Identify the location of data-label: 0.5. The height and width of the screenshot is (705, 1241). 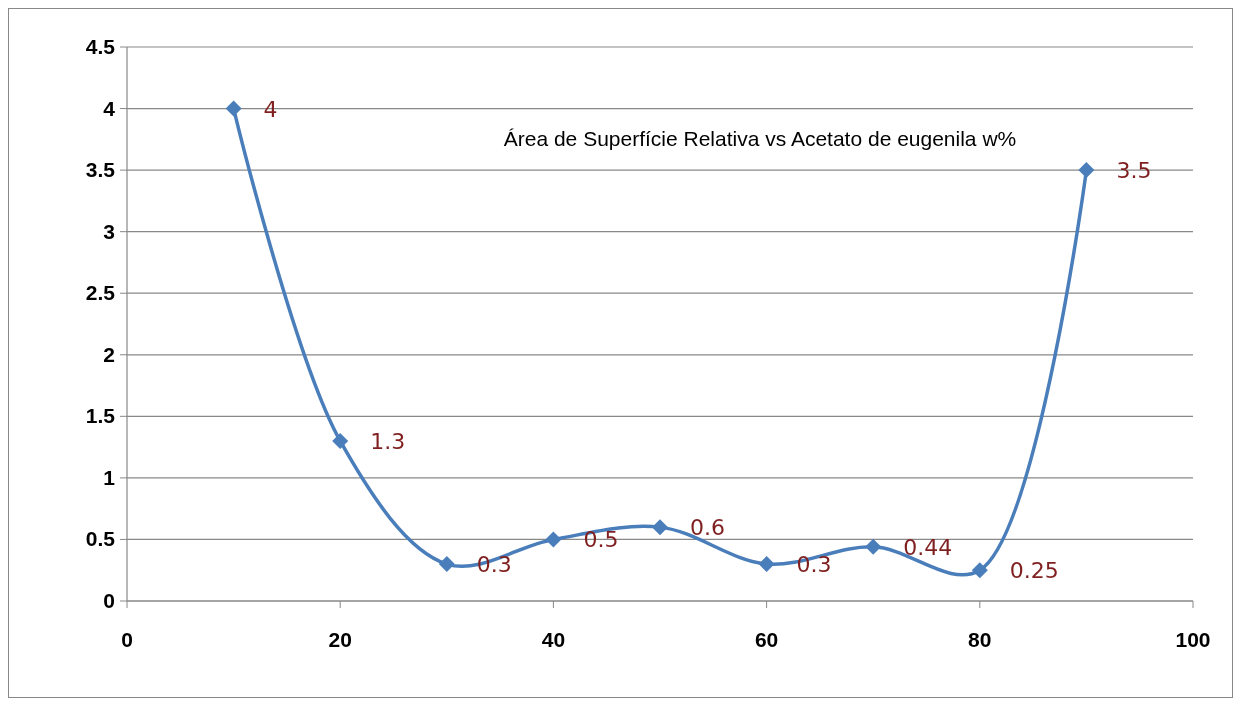
(601, 540).